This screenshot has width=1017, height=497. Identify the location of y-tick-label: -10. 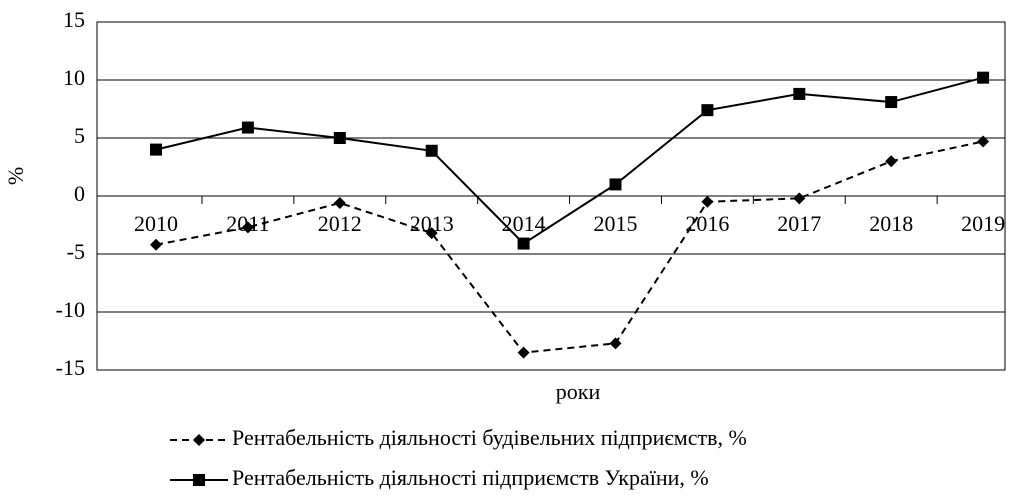
(70, 309).